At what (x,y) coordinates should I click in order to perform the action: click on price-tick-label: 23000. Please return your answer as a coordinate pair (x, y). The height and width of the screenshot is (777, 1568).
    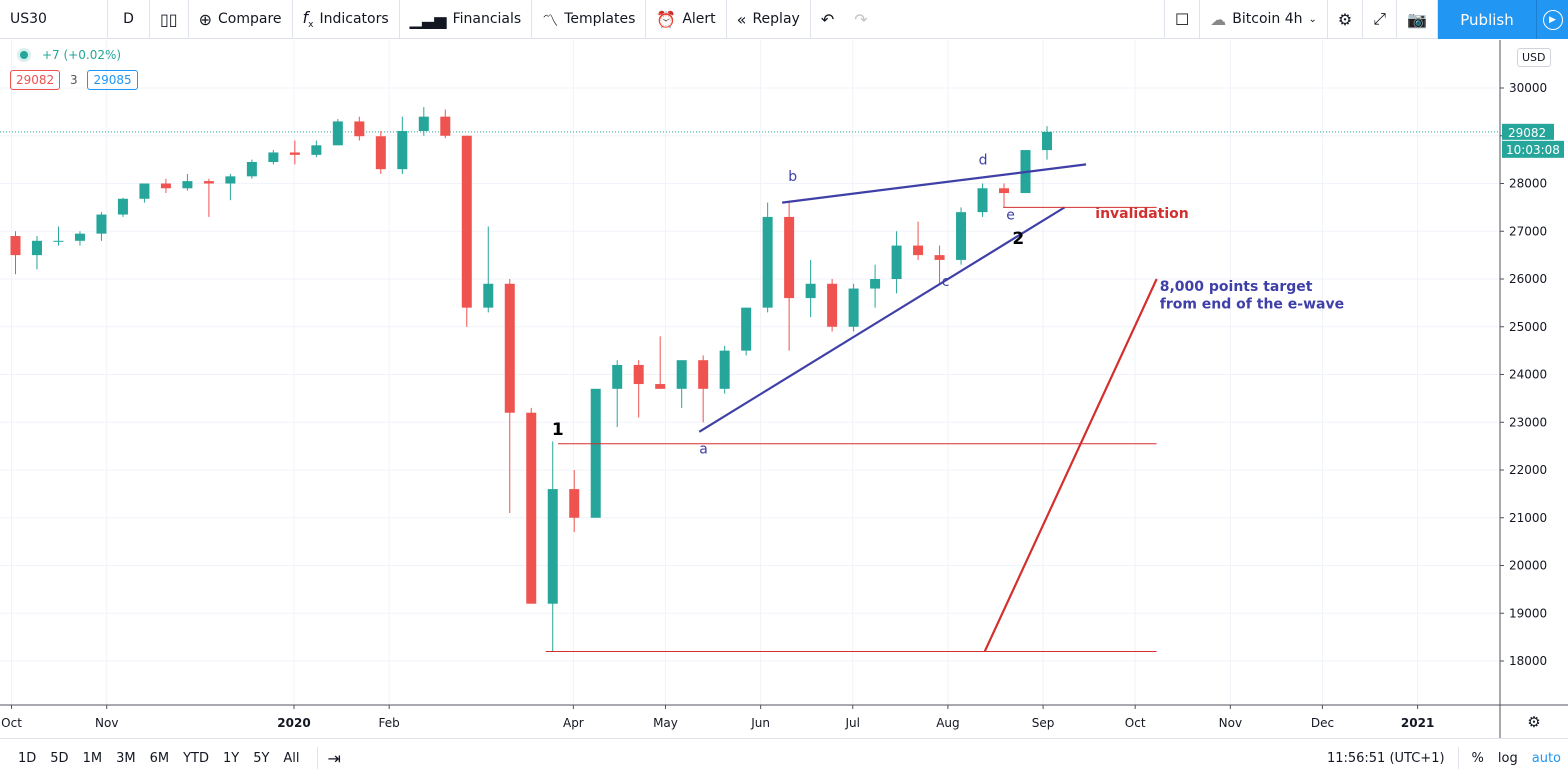
    Looking at the image, I should click on (1528, 422).